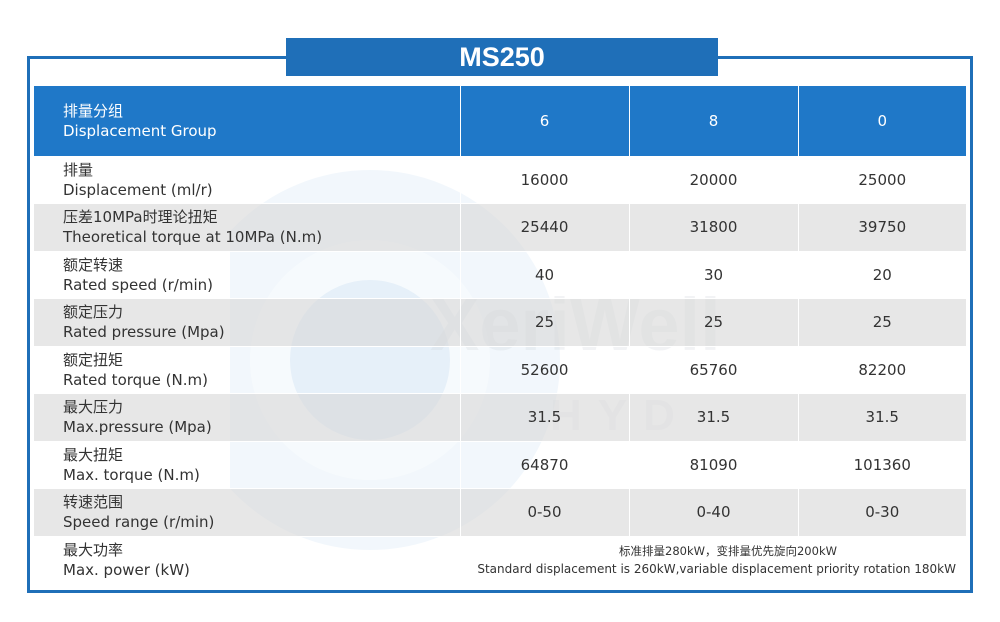 Image resolution: width=1000 pixels, height=622 pixels. Describe the element at coordinates (138, 189) in the screenshot. I see `row-label-en: Displacement (ml/r)` at that location.